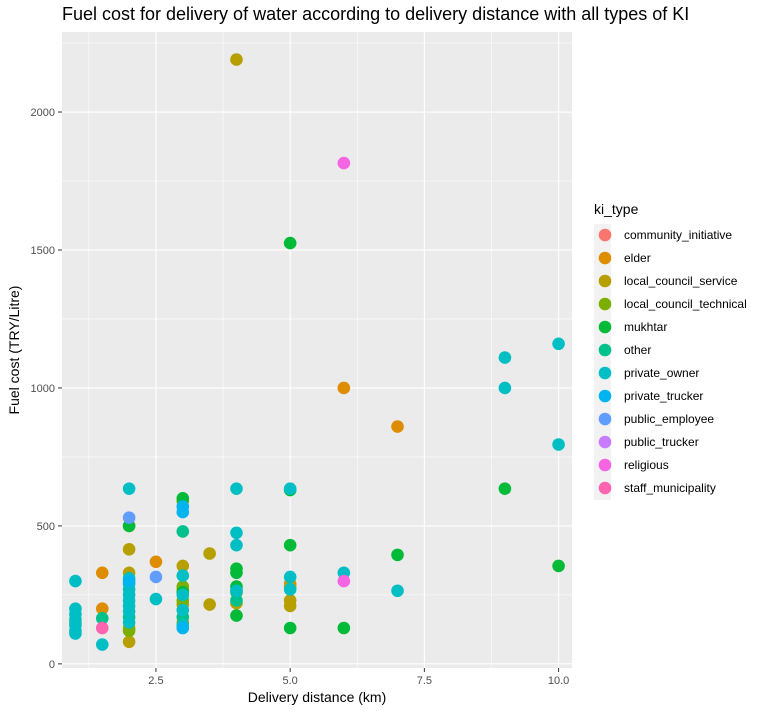  What do you see at coordinates (685, 304) in the screenshot?
I see `legend-label: local_council_technical` at bounding box center [685, 304].